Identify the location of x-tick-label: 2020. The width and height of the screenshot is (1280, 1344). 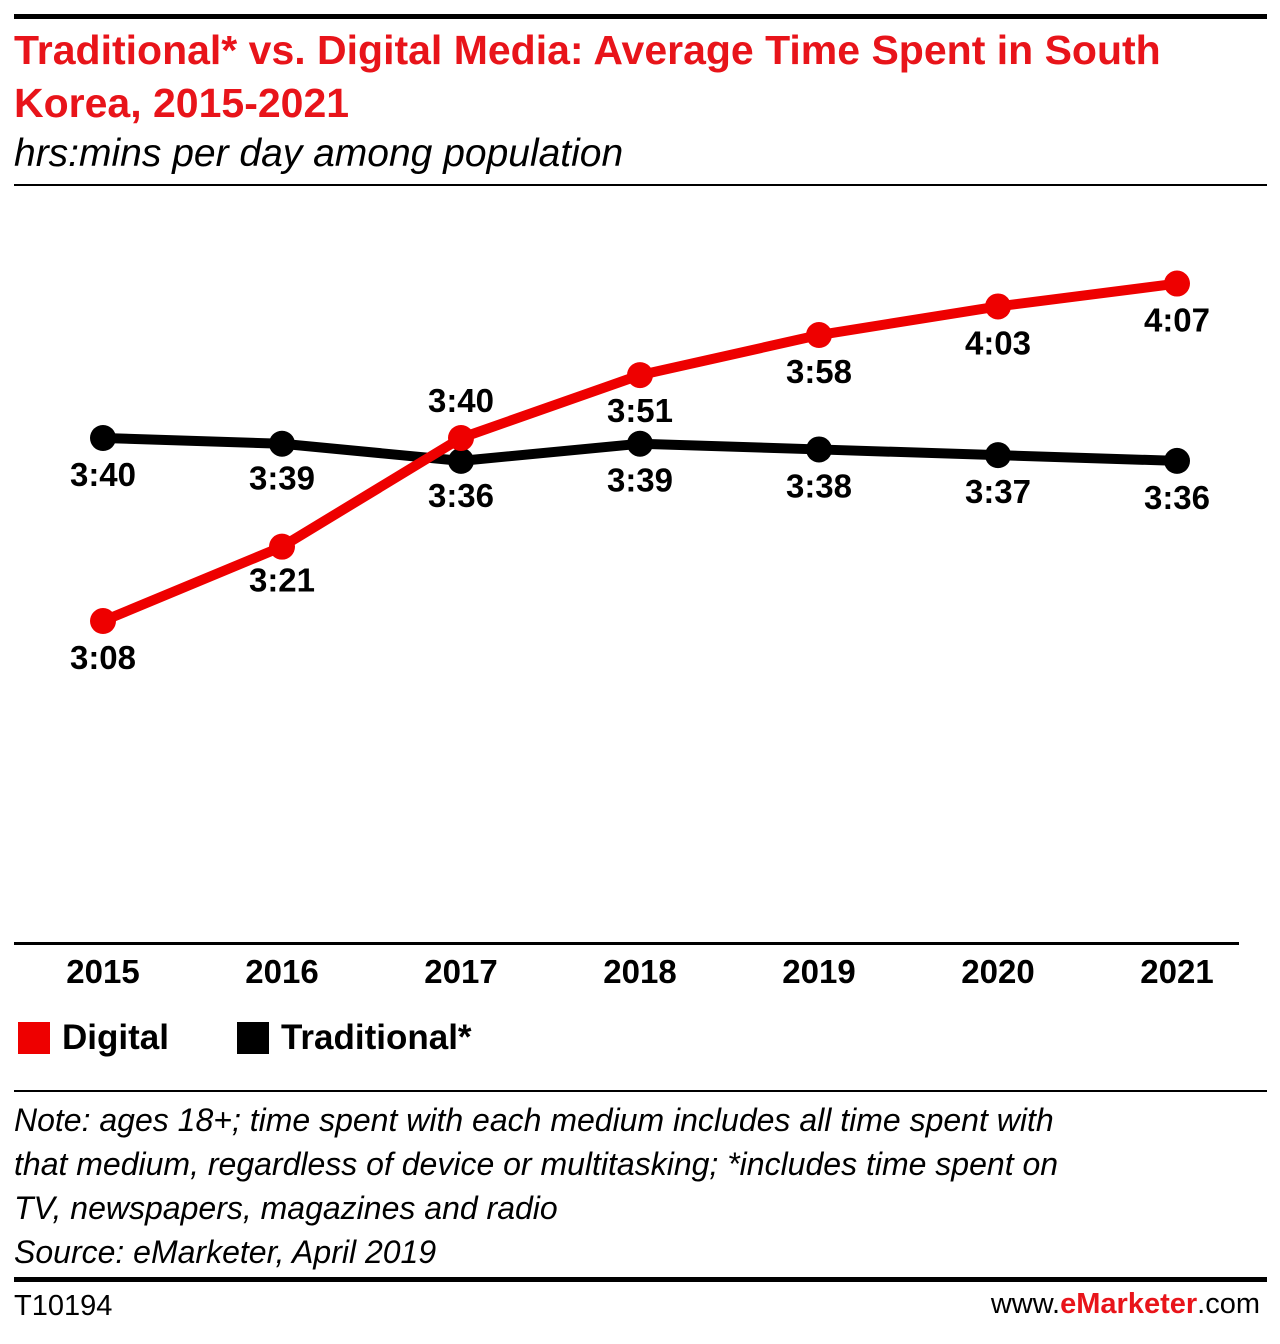
(997, 971).